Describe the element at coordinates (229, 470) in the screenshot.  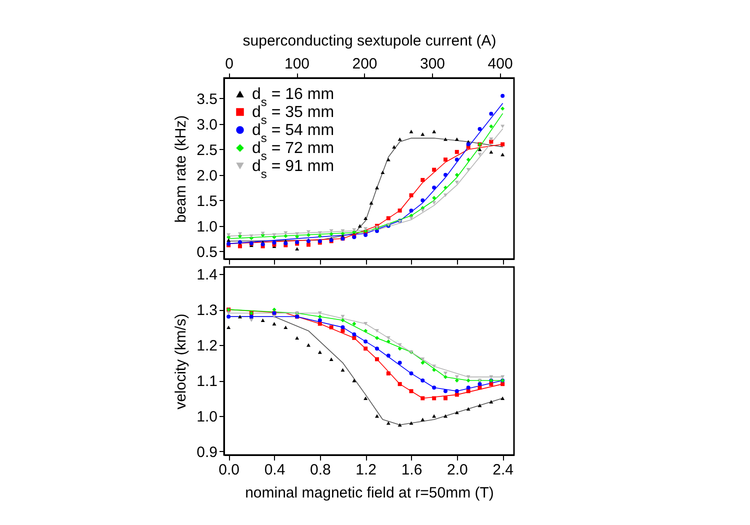
I see `x-tick-label: 0.0` at that location.